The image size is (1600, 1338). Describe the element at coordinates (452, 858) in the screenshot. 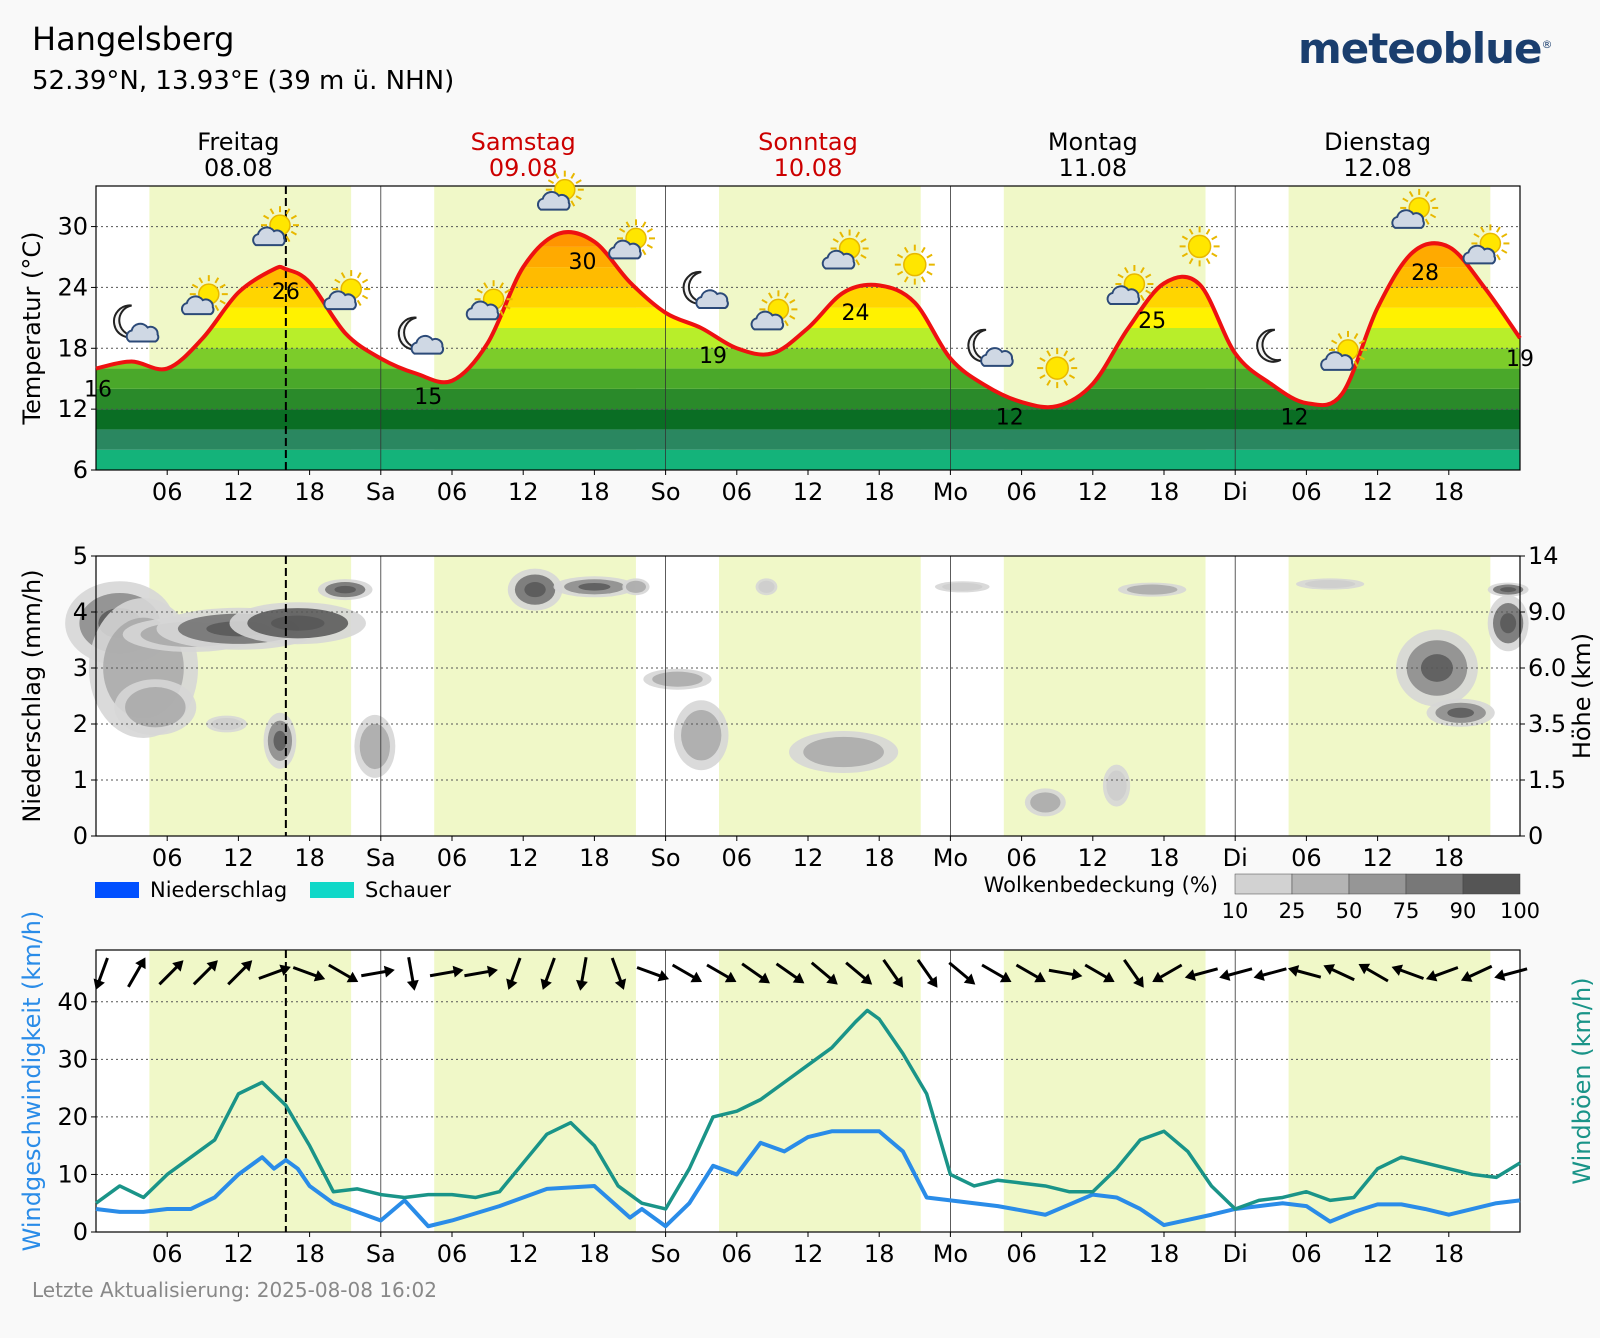

I see `precip-xtick-label: 06` at that location.